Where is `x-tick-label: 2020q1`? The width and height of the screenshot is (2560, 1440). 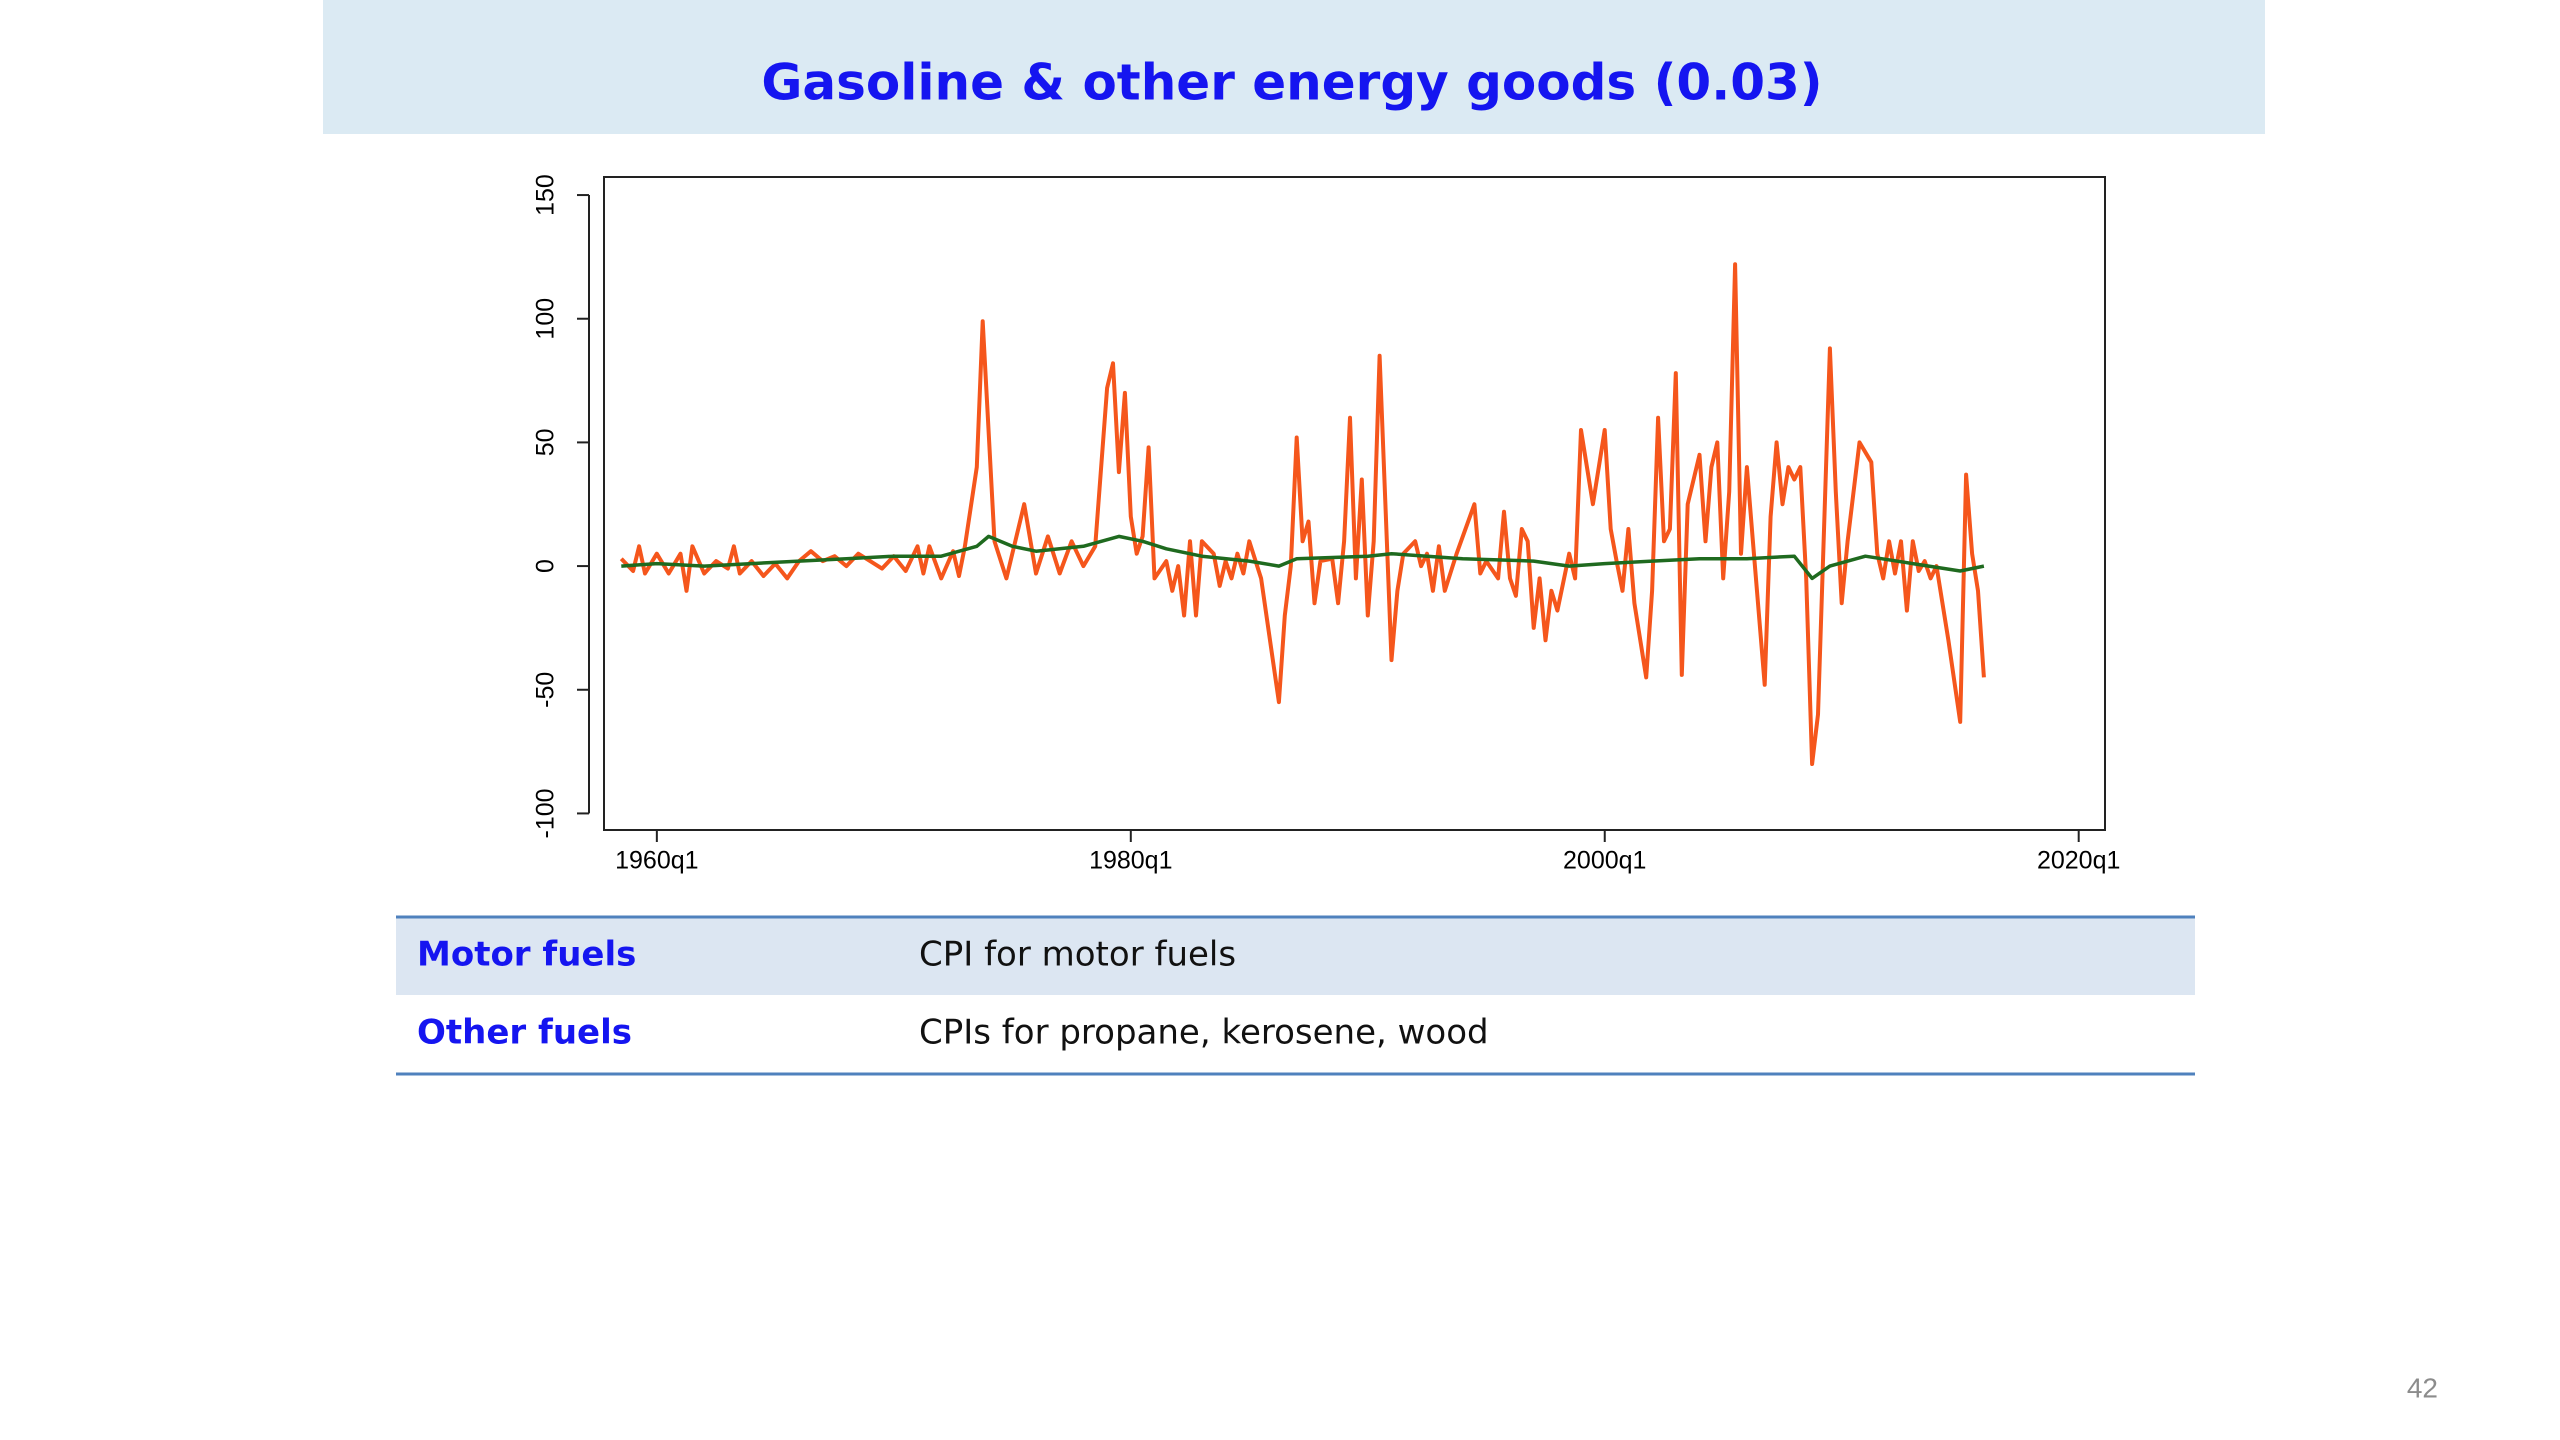
x-tick-label: 2020q1 is located at coordinates (2078, 861).